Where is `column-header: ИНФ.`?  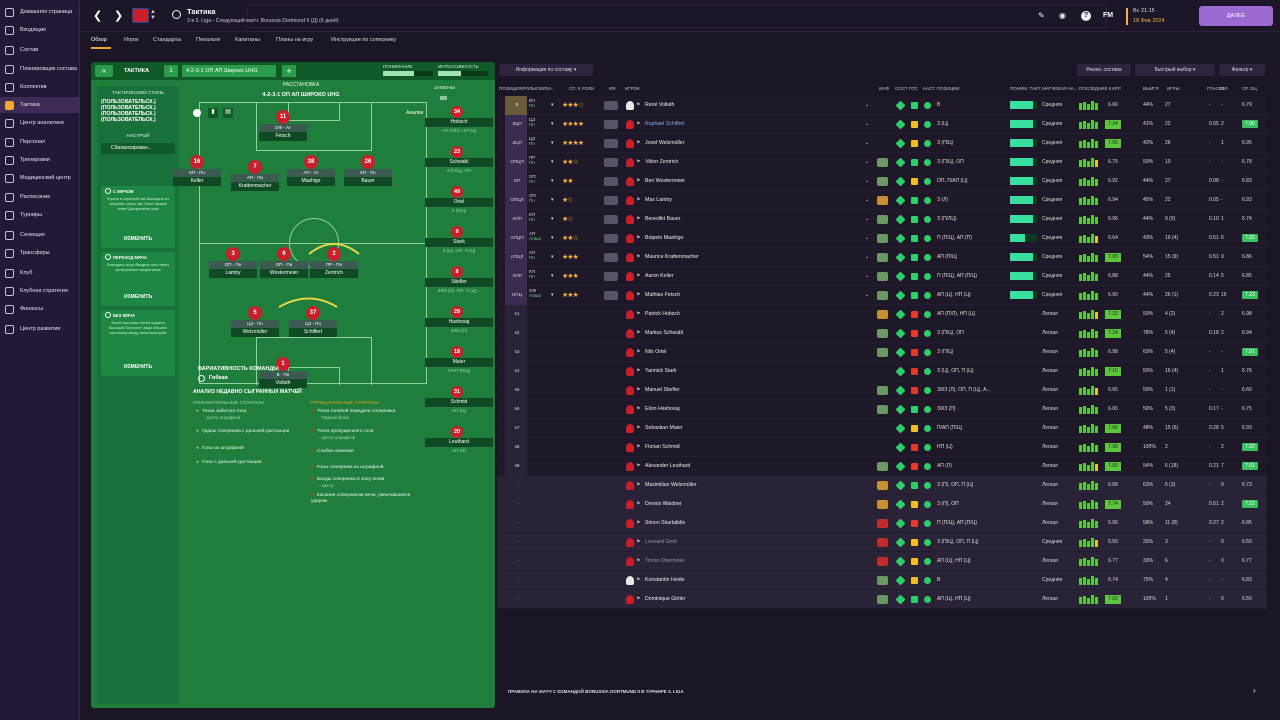
column-header: ИНФ. is located at coordinates (885, 88).